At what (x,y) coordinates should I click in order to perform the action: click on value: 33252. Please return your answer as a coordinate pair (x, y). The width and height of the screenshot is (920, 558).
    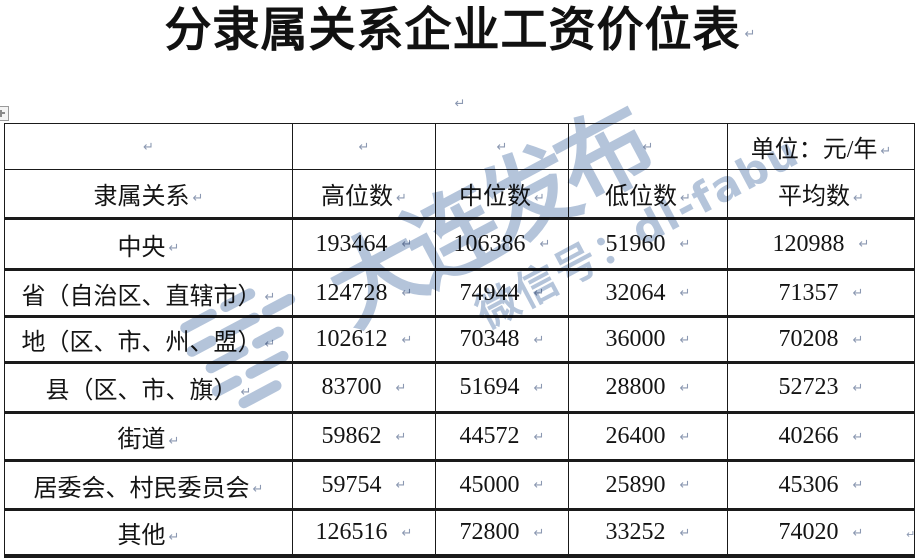
    Looking at the image, I should click on (635, 532).